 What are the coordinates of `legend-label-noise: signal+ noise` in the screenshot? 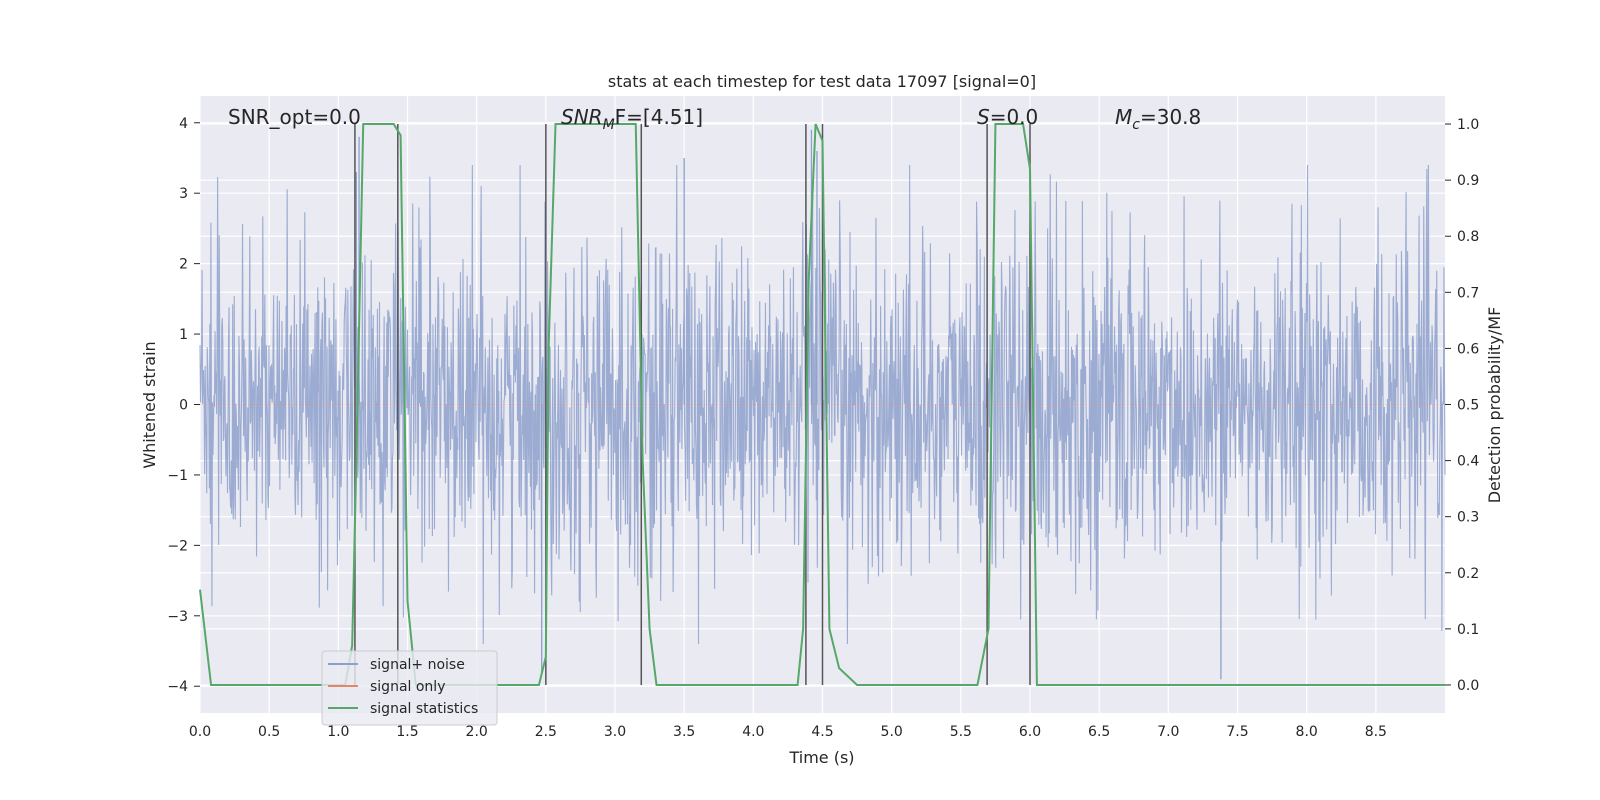 It's located at (417, 665).